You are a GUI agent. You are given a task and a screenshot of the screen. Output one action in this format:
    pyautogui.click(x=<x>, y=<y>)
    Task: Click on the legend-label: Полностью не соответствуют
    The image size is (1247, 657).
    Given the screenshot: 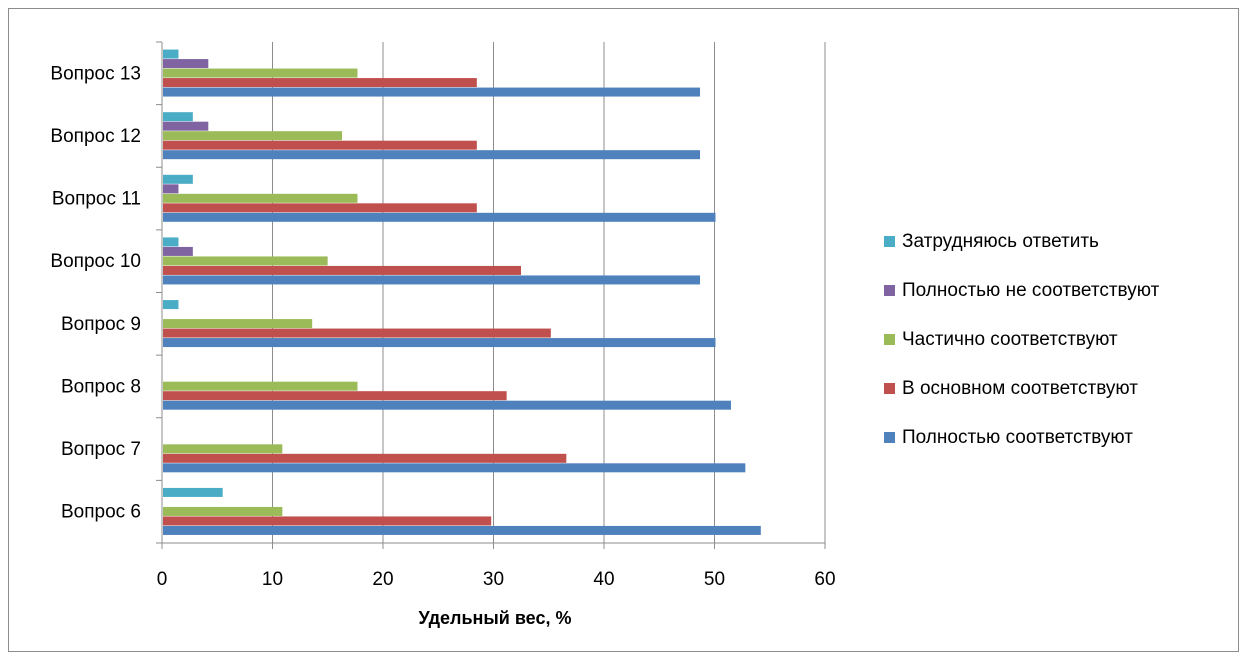 What is the action you would take?
    pyautogui.click(x=1031, y=290)
    